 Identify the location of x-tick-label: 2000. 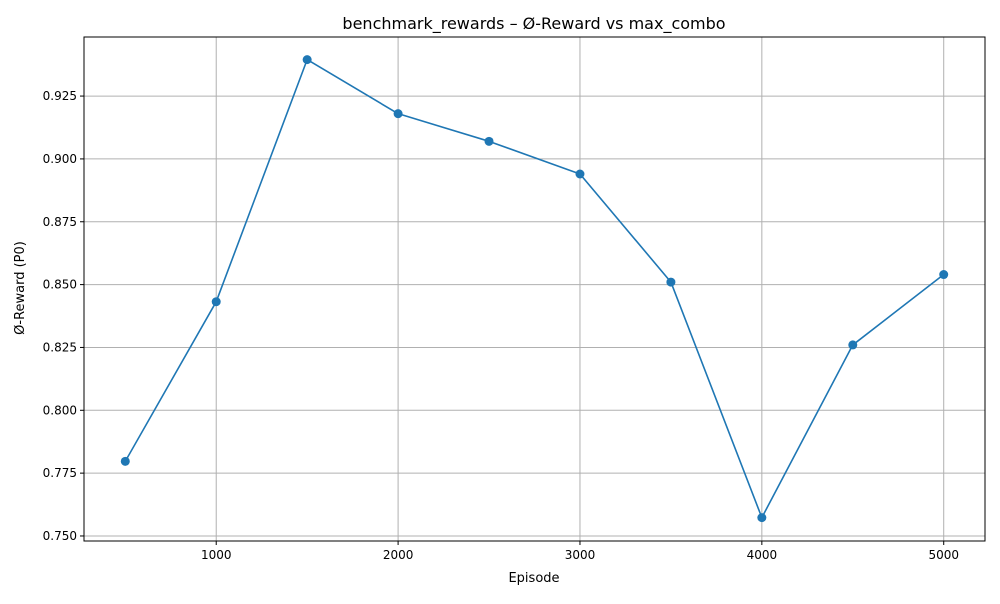
(398, 555).